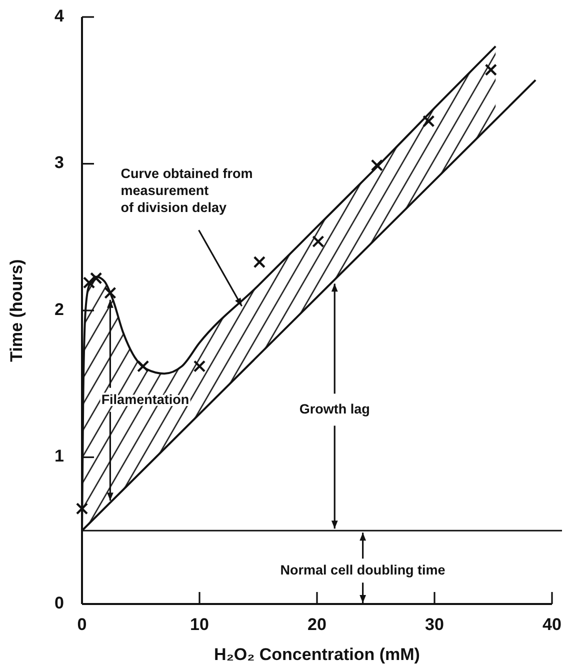 The image size is (566, 671). Describe the element at coordinates (59, 309) in the screenshot. I see `y-tick-label: 2` at that location.